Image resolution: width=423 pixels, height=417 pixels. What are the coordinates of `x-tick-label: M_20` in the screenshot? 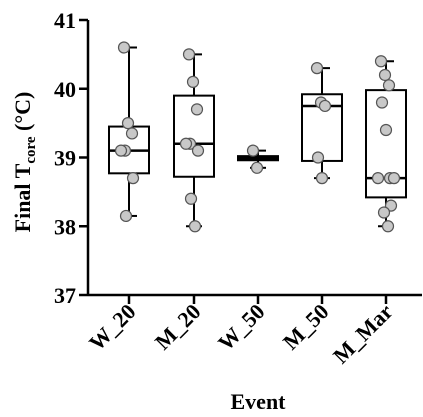 It's located at (178, 327).